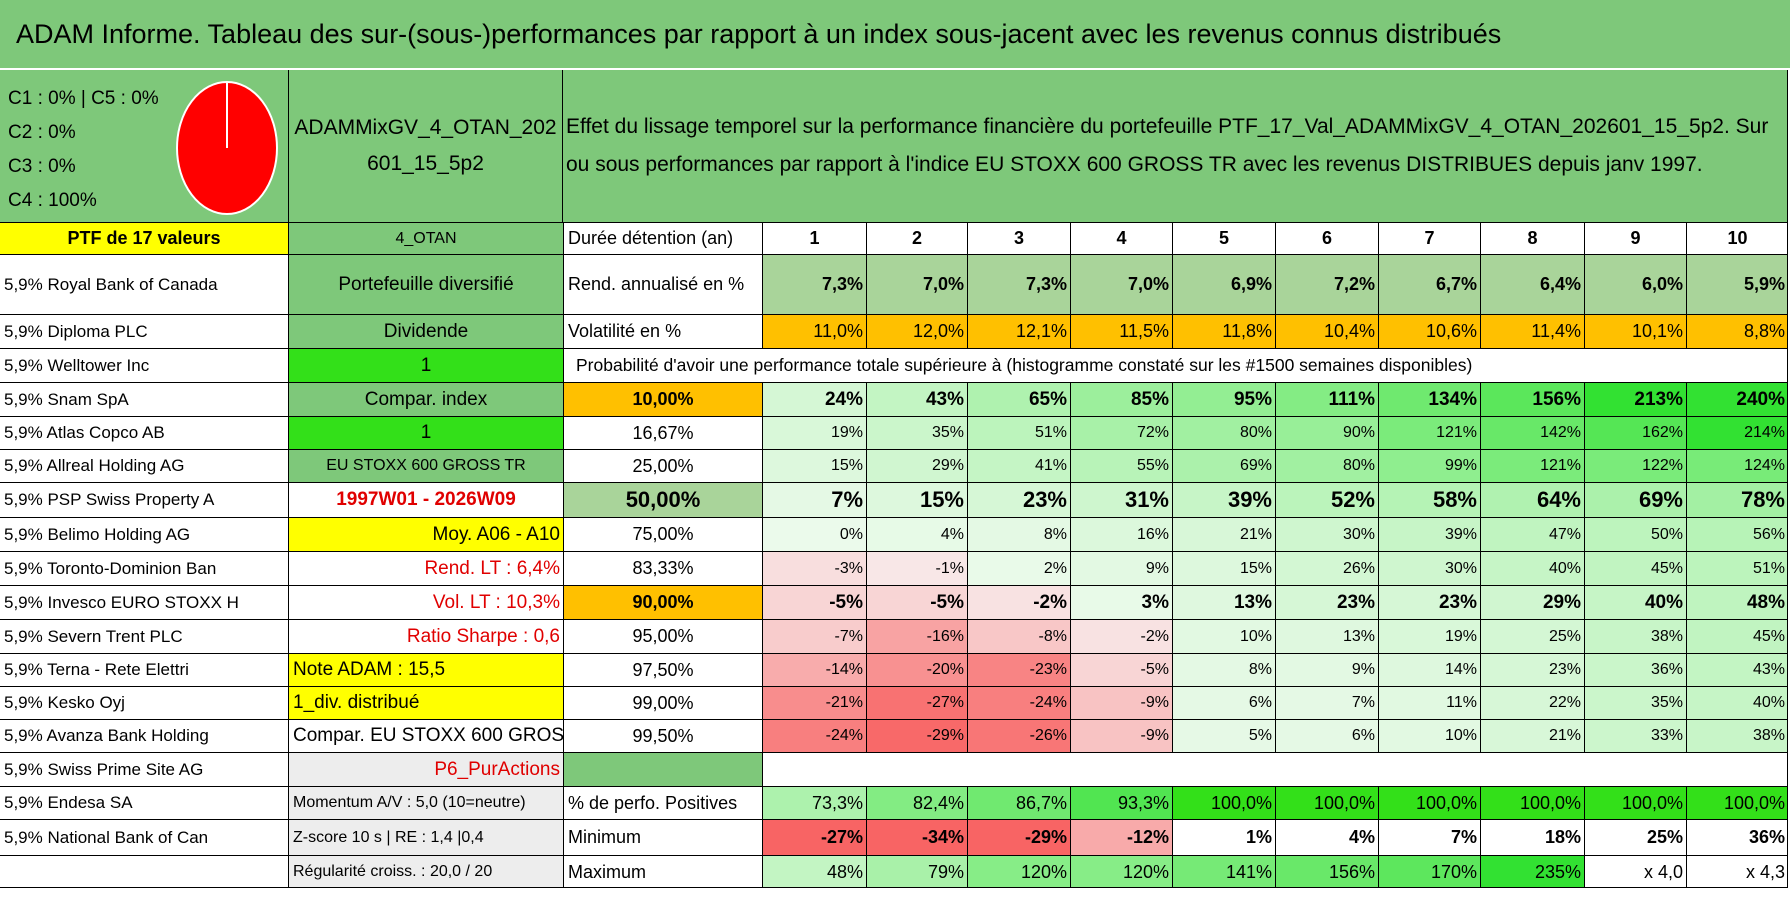  What do you see at coordinates (1737, 636) in the screenshot?
I see `probability-cell: 45%` at bounding box center [1737, 636].